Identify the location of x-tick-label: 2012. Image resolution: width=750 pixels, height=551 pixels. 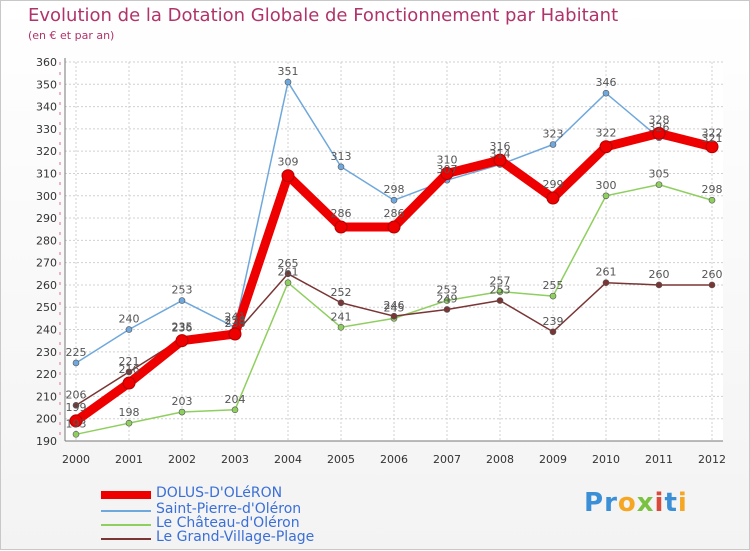
(712, 459).